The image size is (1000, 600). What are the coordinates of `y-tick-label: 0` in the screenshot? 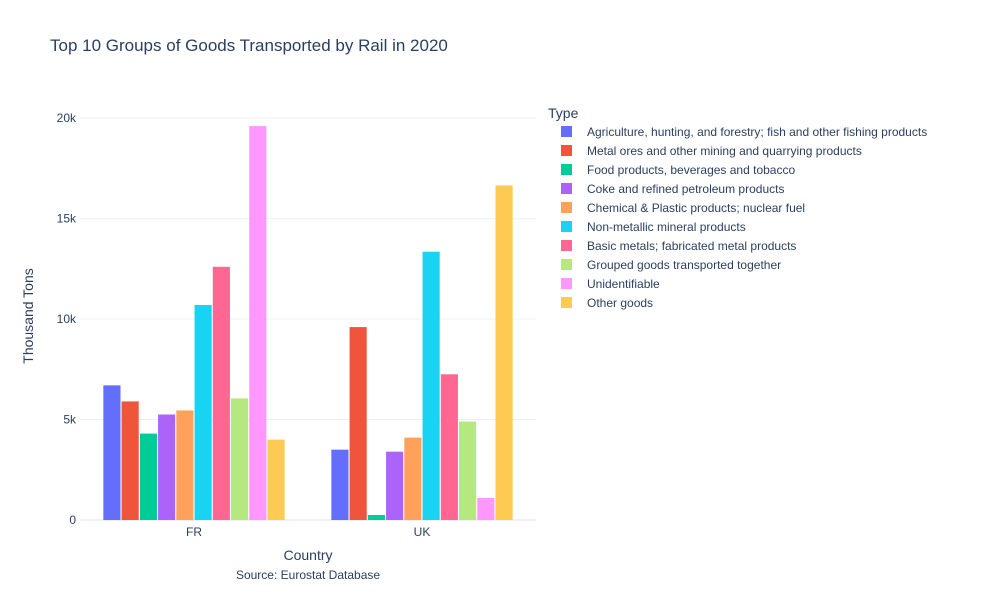 It's located at (72, 520).